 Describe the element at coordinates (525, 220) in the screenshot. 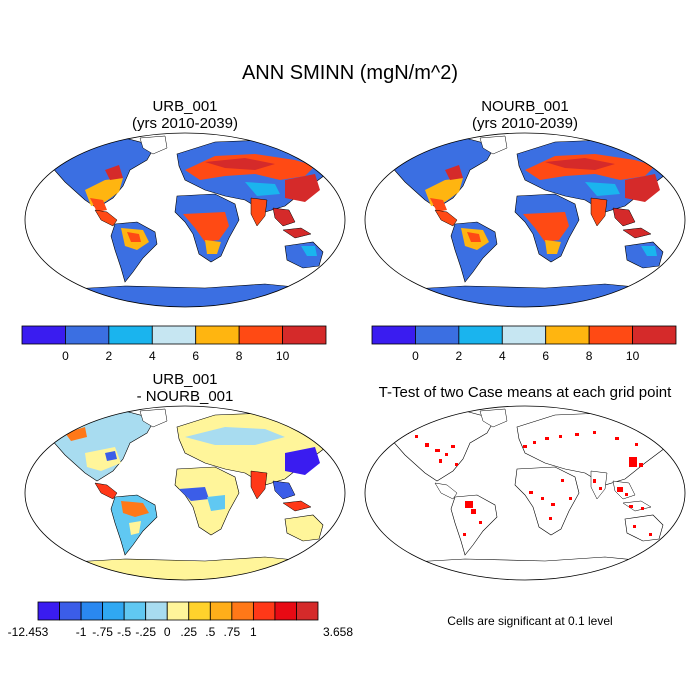

I see `map-top-right` at that location.